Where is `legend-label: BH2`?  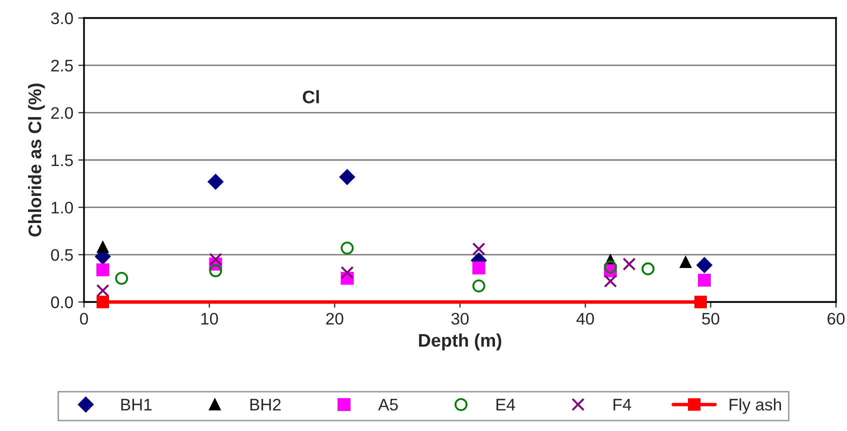 legend-label: BH2 is located at coordinates (265, 404).